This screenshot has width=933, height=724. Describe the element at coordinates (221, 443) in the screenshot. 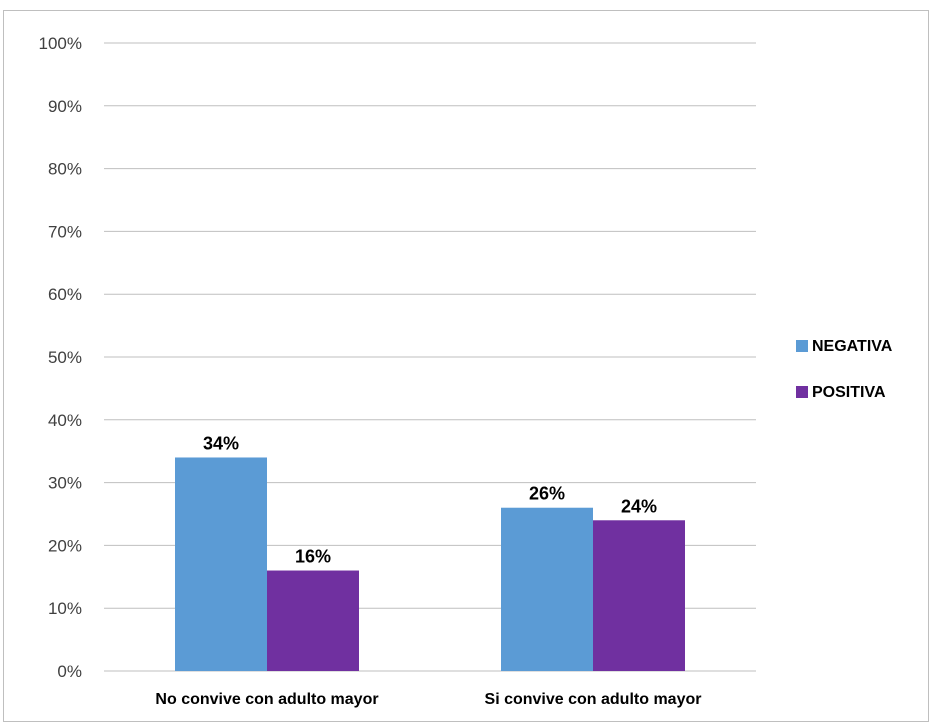

I see `data-label: 34%` at that location.